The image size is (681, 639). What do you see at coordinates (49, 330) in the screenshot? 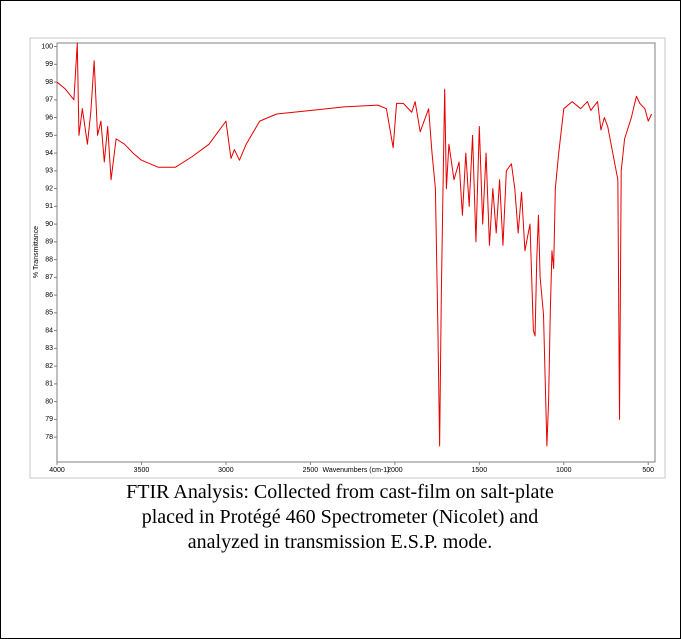
I see `y-tick-label: 84` at bounding box center [49, 330].